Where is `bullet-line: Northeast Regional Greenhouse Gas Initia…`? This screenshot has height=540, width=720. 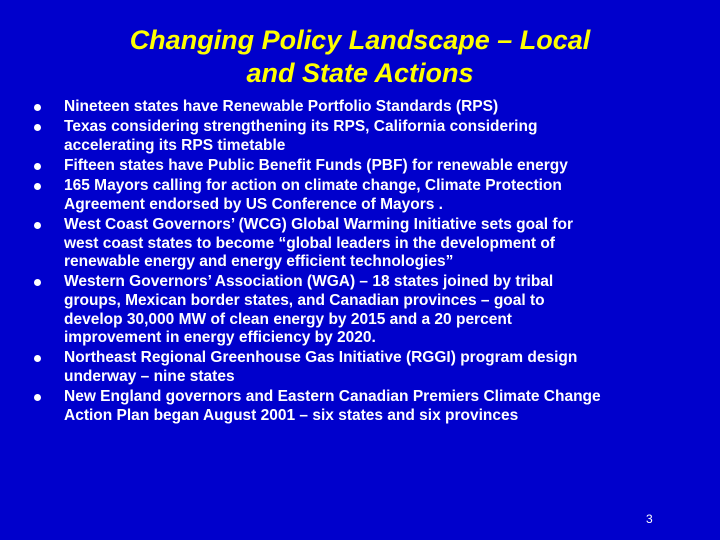
bullet-line: Northeast Regional Greenhouse Gas Initia… is located at coordinates (321, 358).